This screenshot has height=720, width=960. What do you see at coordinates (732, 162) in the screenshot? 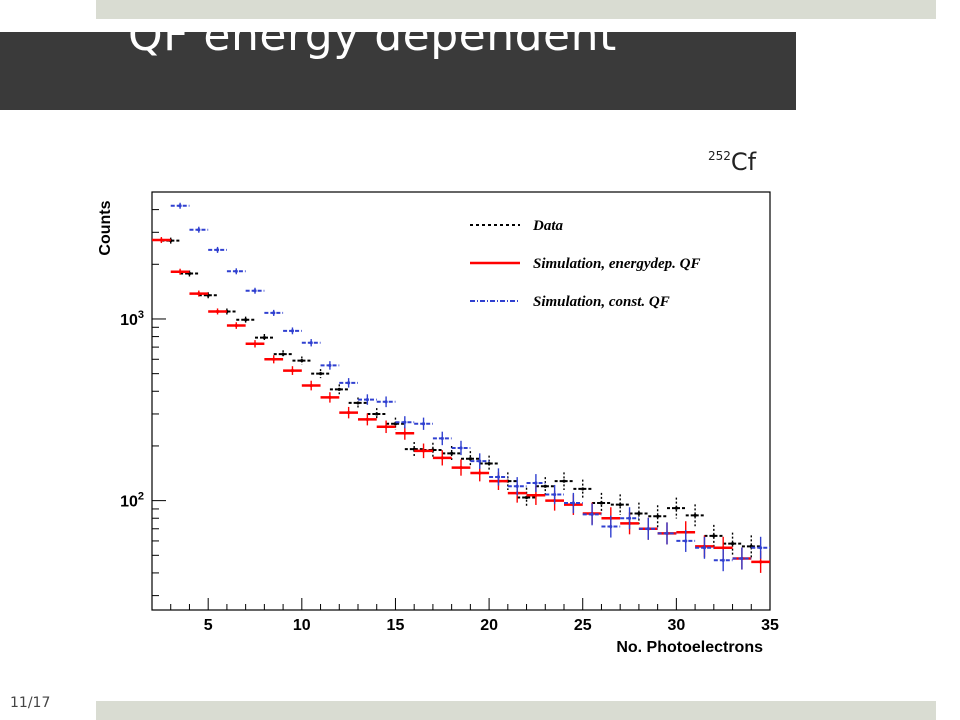
I see `isotope-label: 252Cf` at bounding box center [732, 162].